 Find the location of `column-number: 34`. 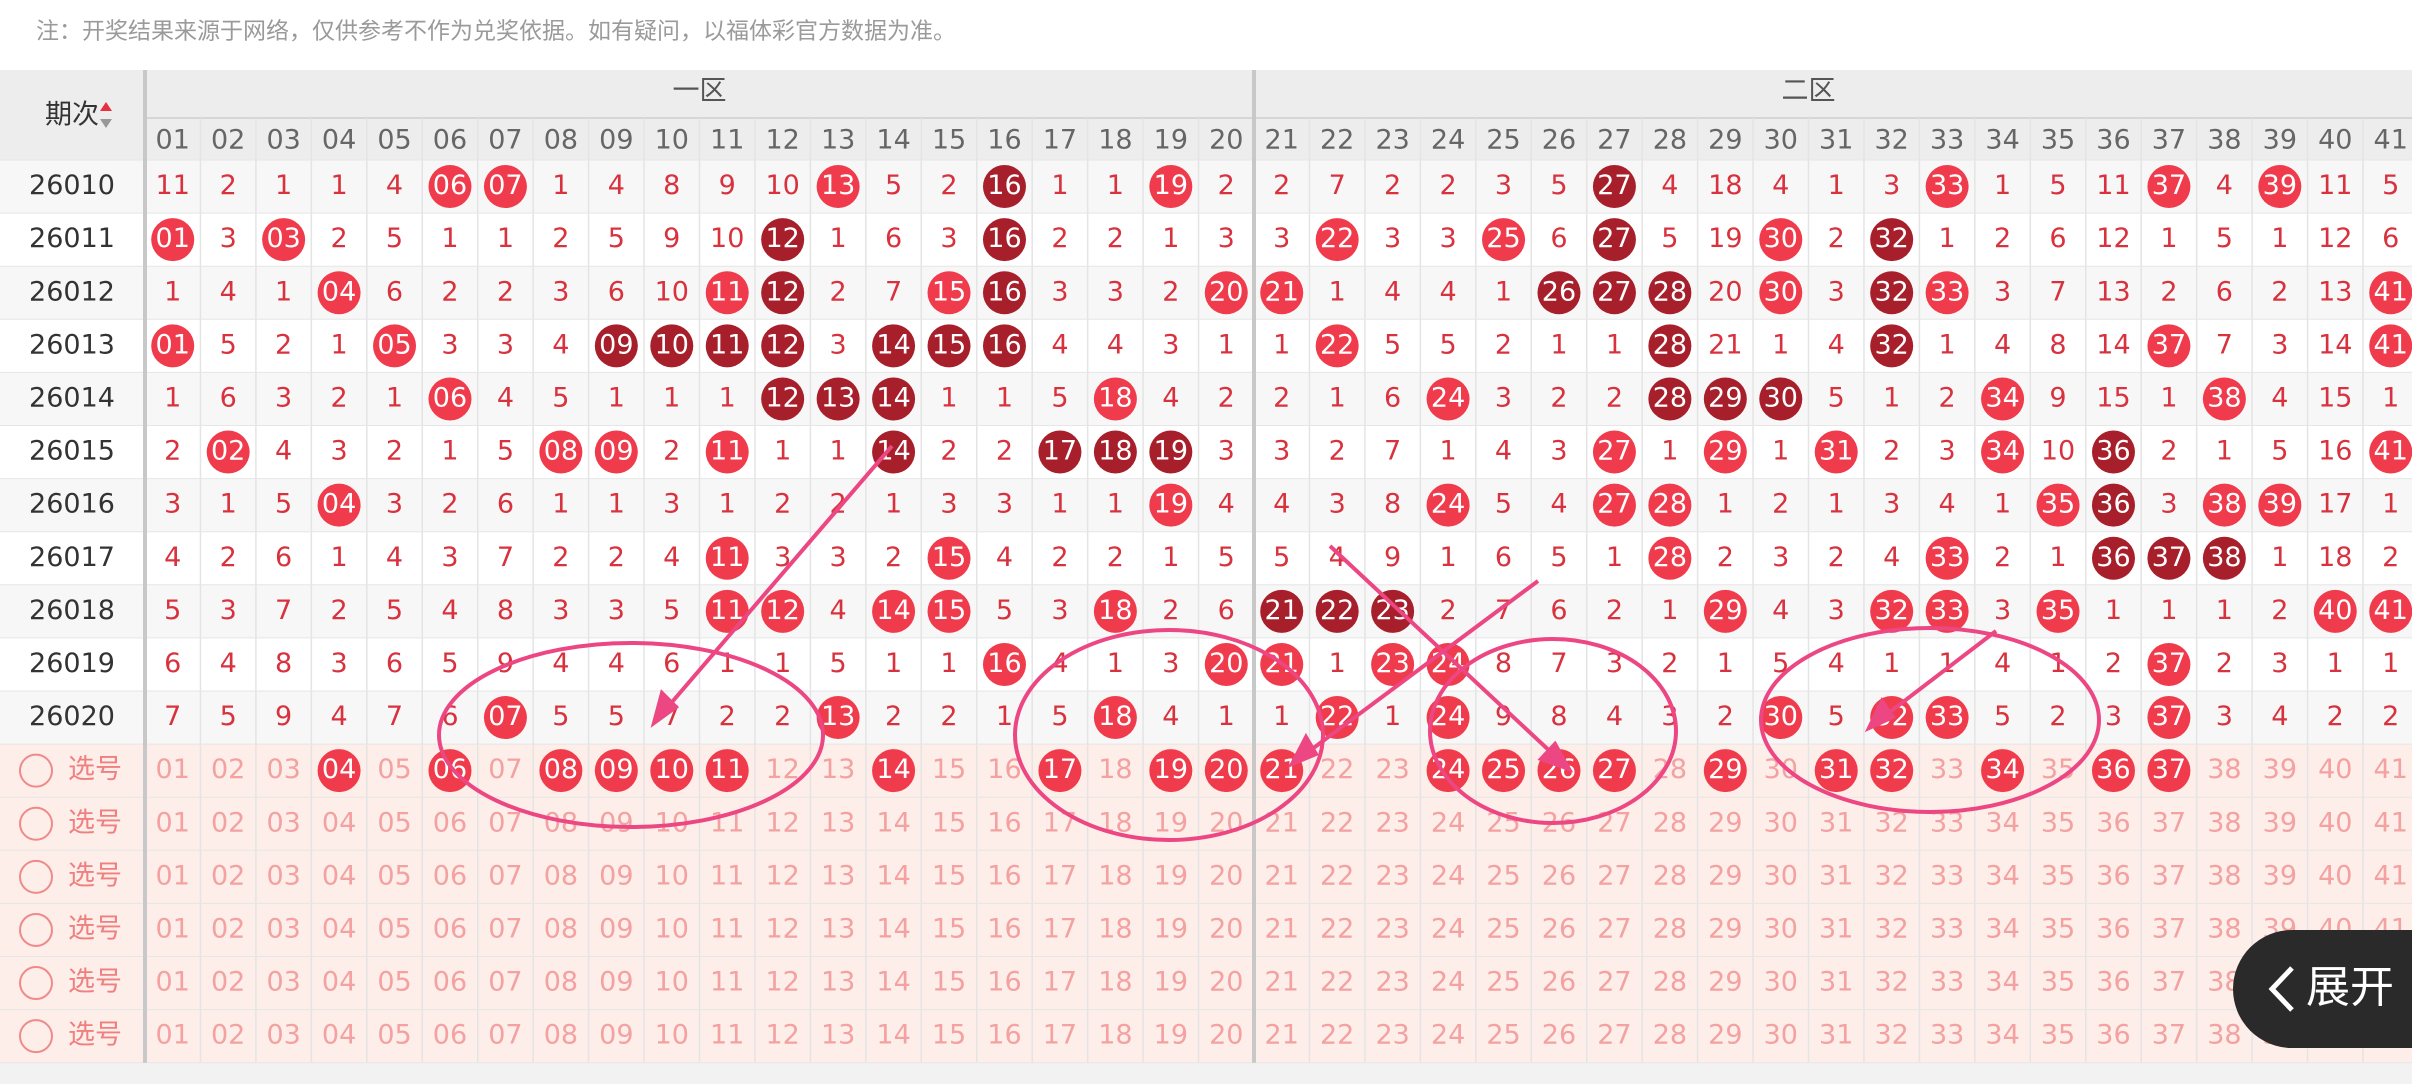

column-number: 34 is located at coordinates (2002, 140).